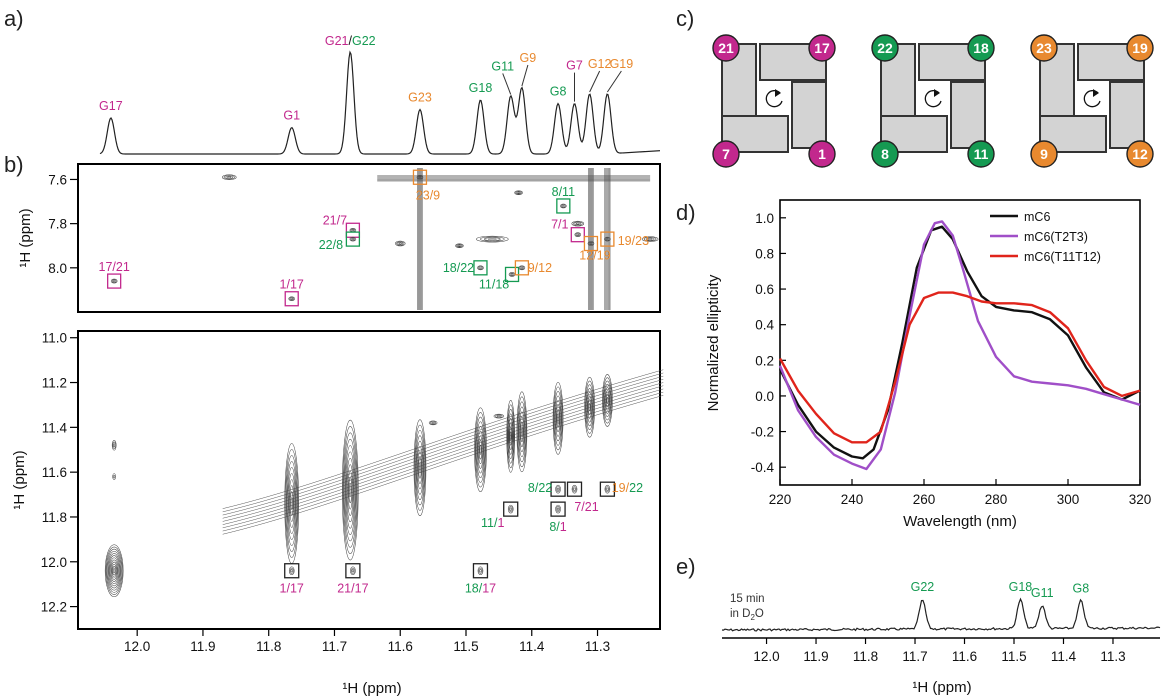 This screenshot has width=1167, height=699. Describe the element at coordinates (480, 589) in the screenshot. I see `crosspeak-label-18-17: 18/17` at that location.